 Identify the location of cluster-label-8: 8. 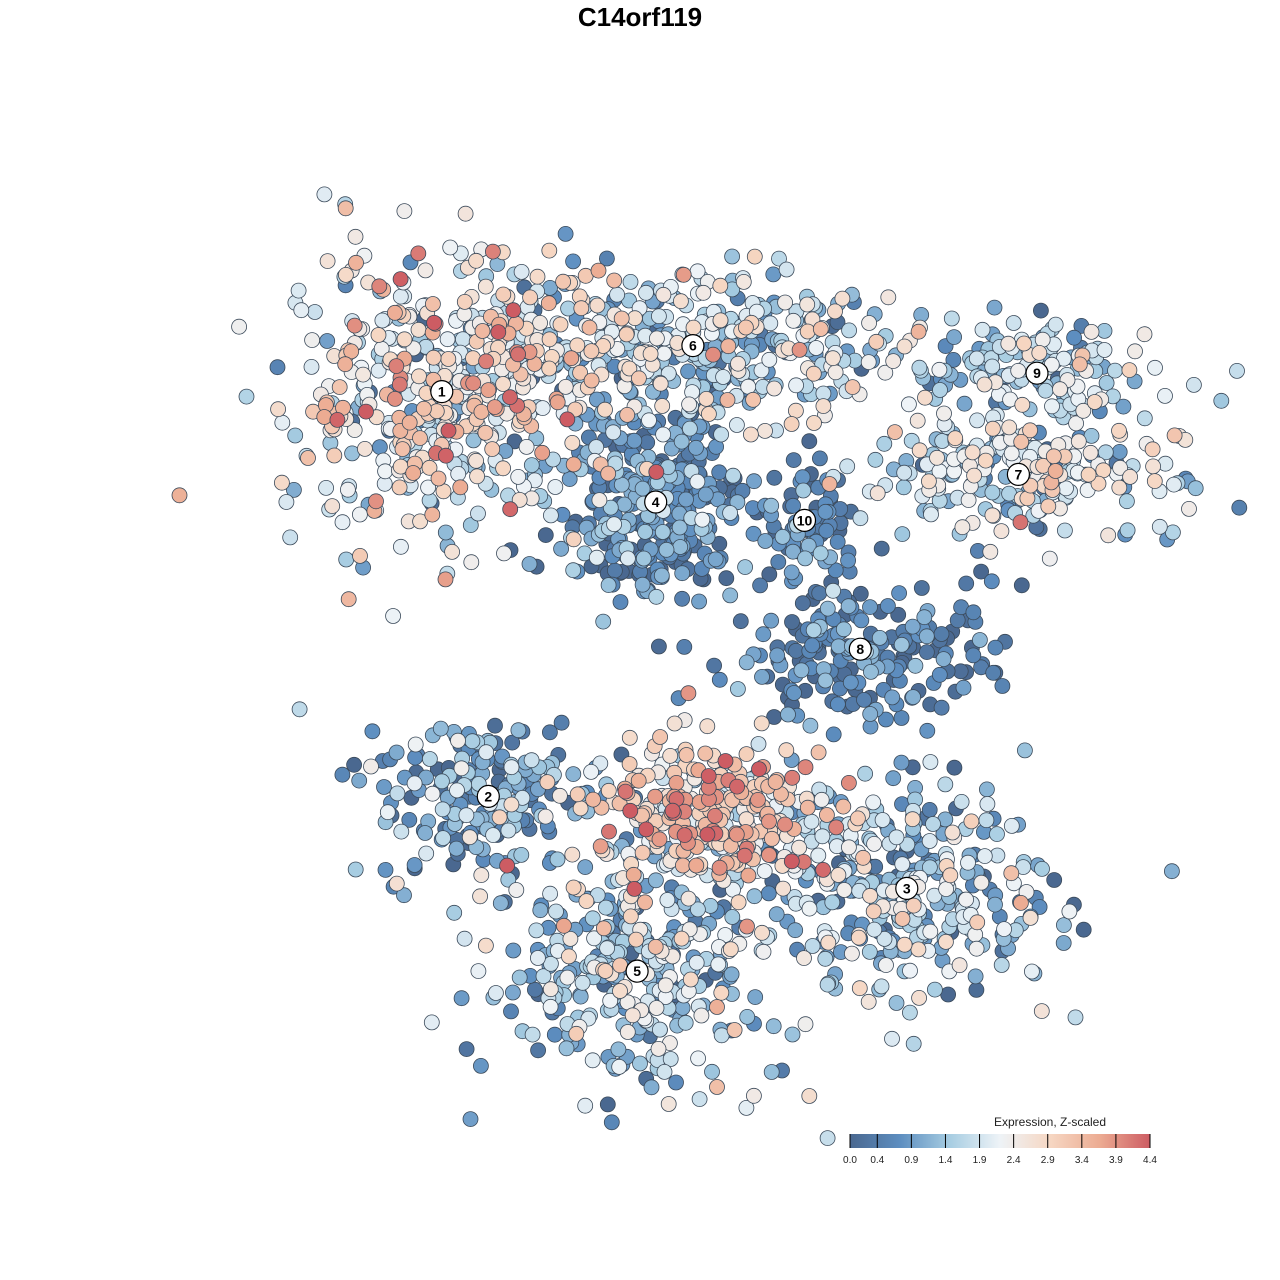
(860, 649).